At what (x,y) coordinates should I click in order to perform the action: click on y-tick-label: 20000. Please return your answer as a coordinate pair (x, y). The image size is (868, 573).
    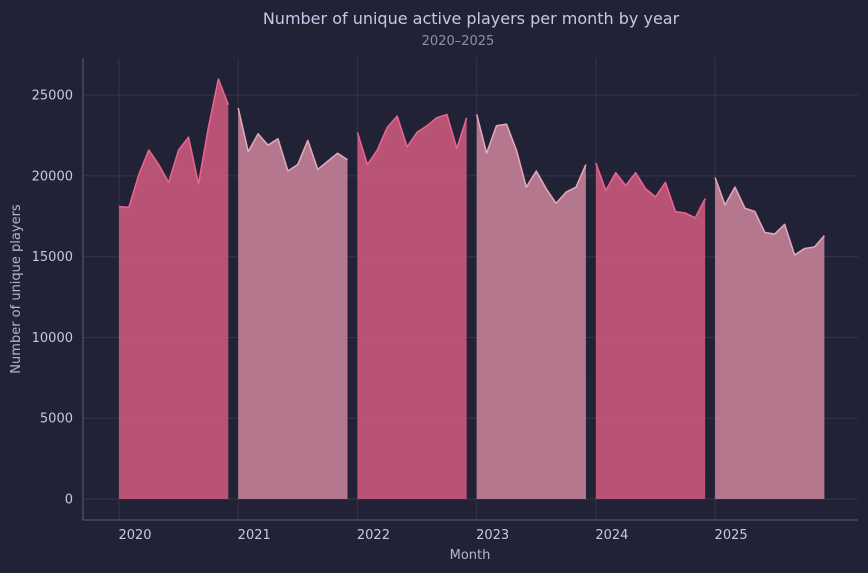
    Looking at the image, I should click on (52, 176).